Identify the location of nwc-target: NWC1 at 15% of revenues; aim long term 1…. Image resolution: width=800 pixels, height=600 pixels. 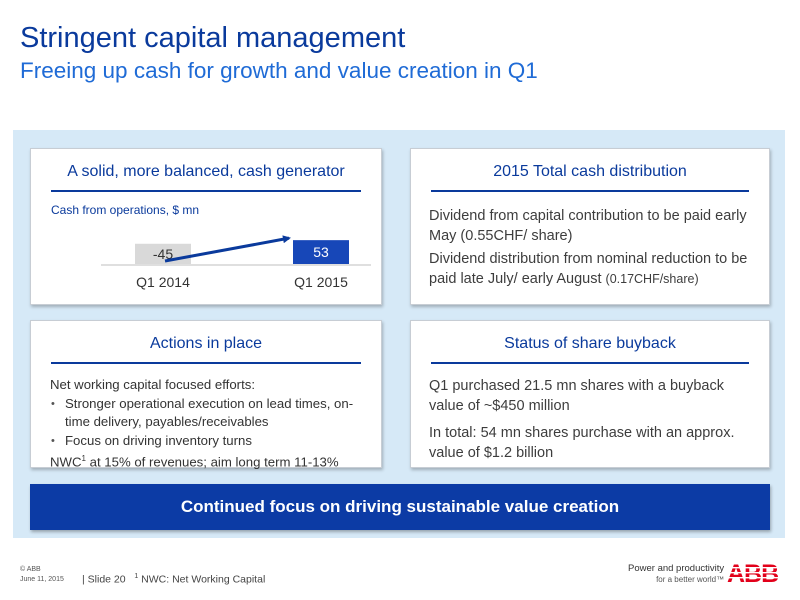
(212, 461).